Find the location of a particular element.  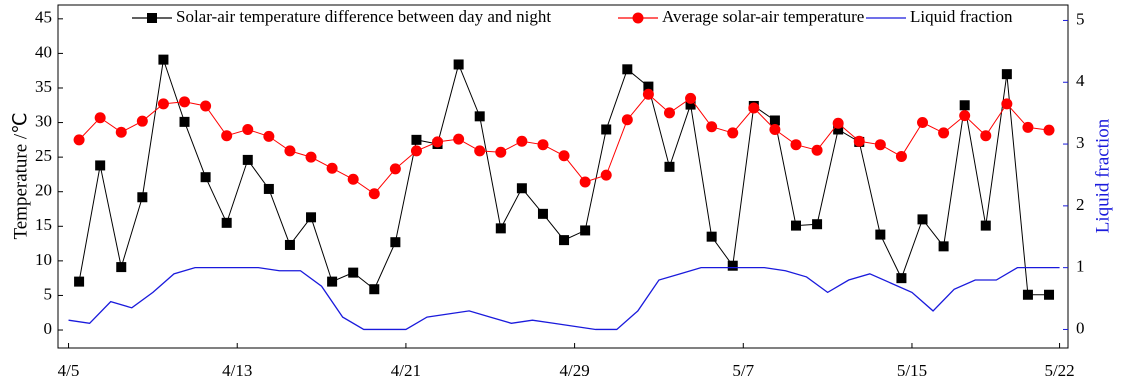

y-tick-label: 25 is located at coordinates (43, 155).